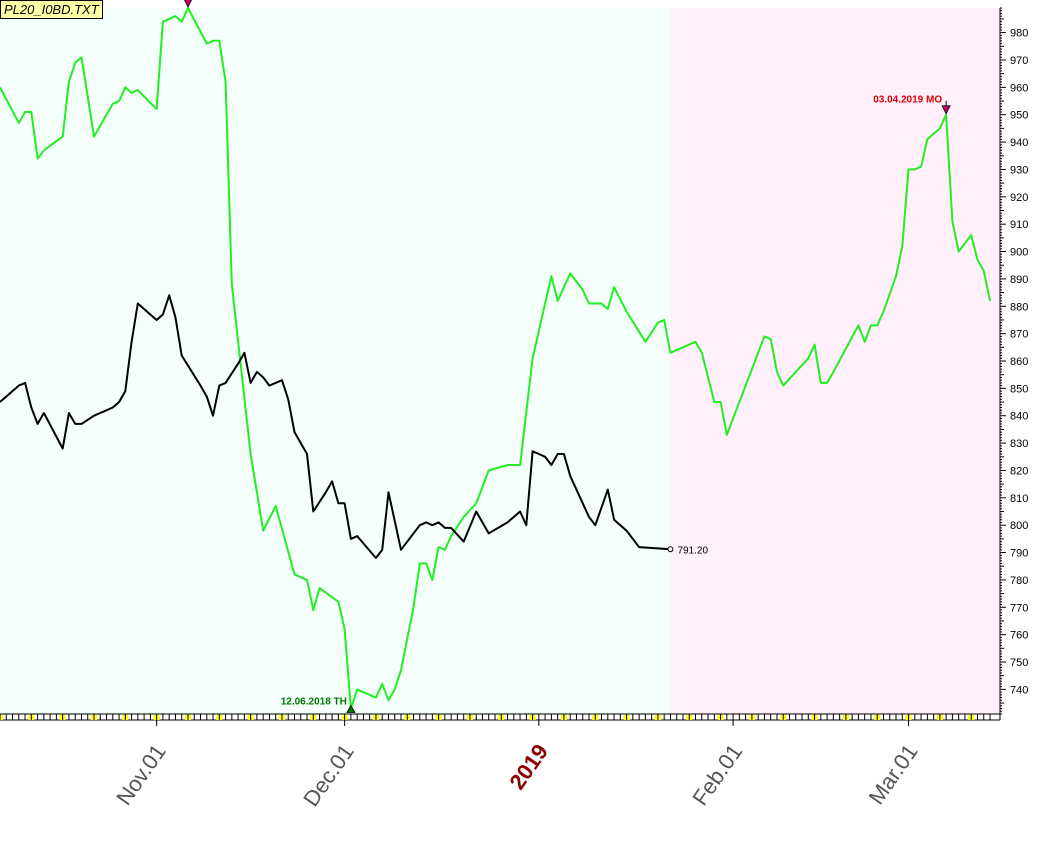 This screenshot has width=1063, height=849. What do you see at coordinates (1019, 417) in the screenshot?
I see `y-tick-label: 840` at bounding box center [1019, 417].